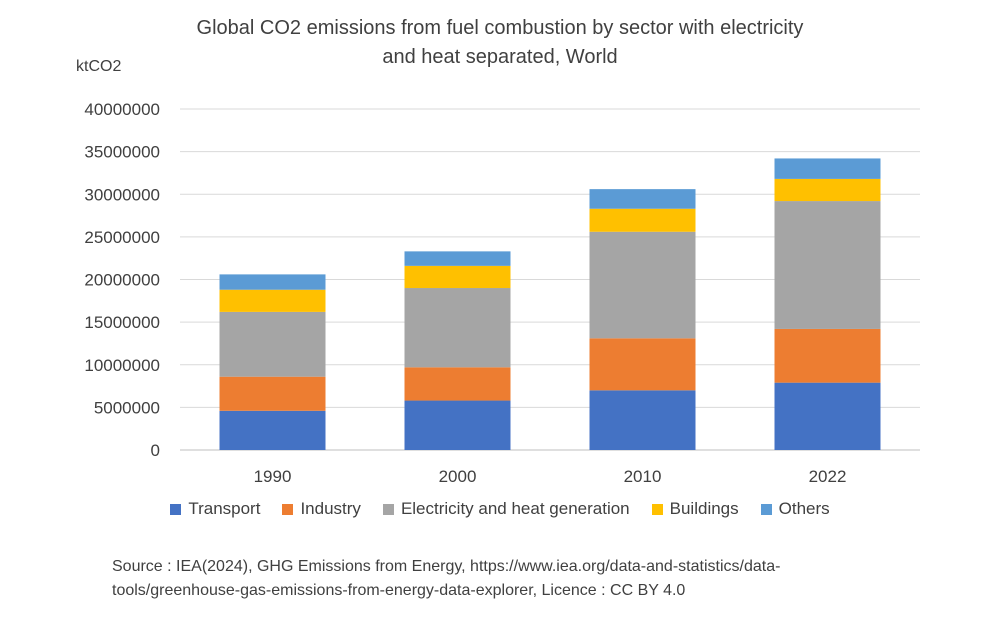  What do you see at coordinates (515, 508) in the screenshot?
I see `legend-label: Electricity and heat generation` at bounding box center [515, 508].